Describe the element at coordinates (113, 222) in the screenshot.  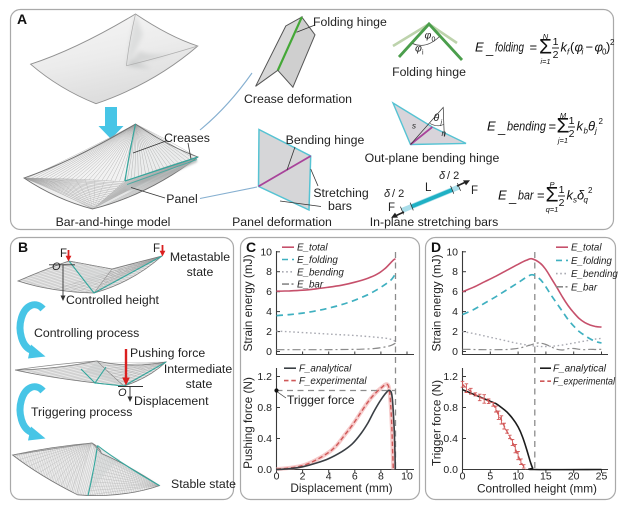
I see `svg-text: Bar-and-hinge model` at that location.